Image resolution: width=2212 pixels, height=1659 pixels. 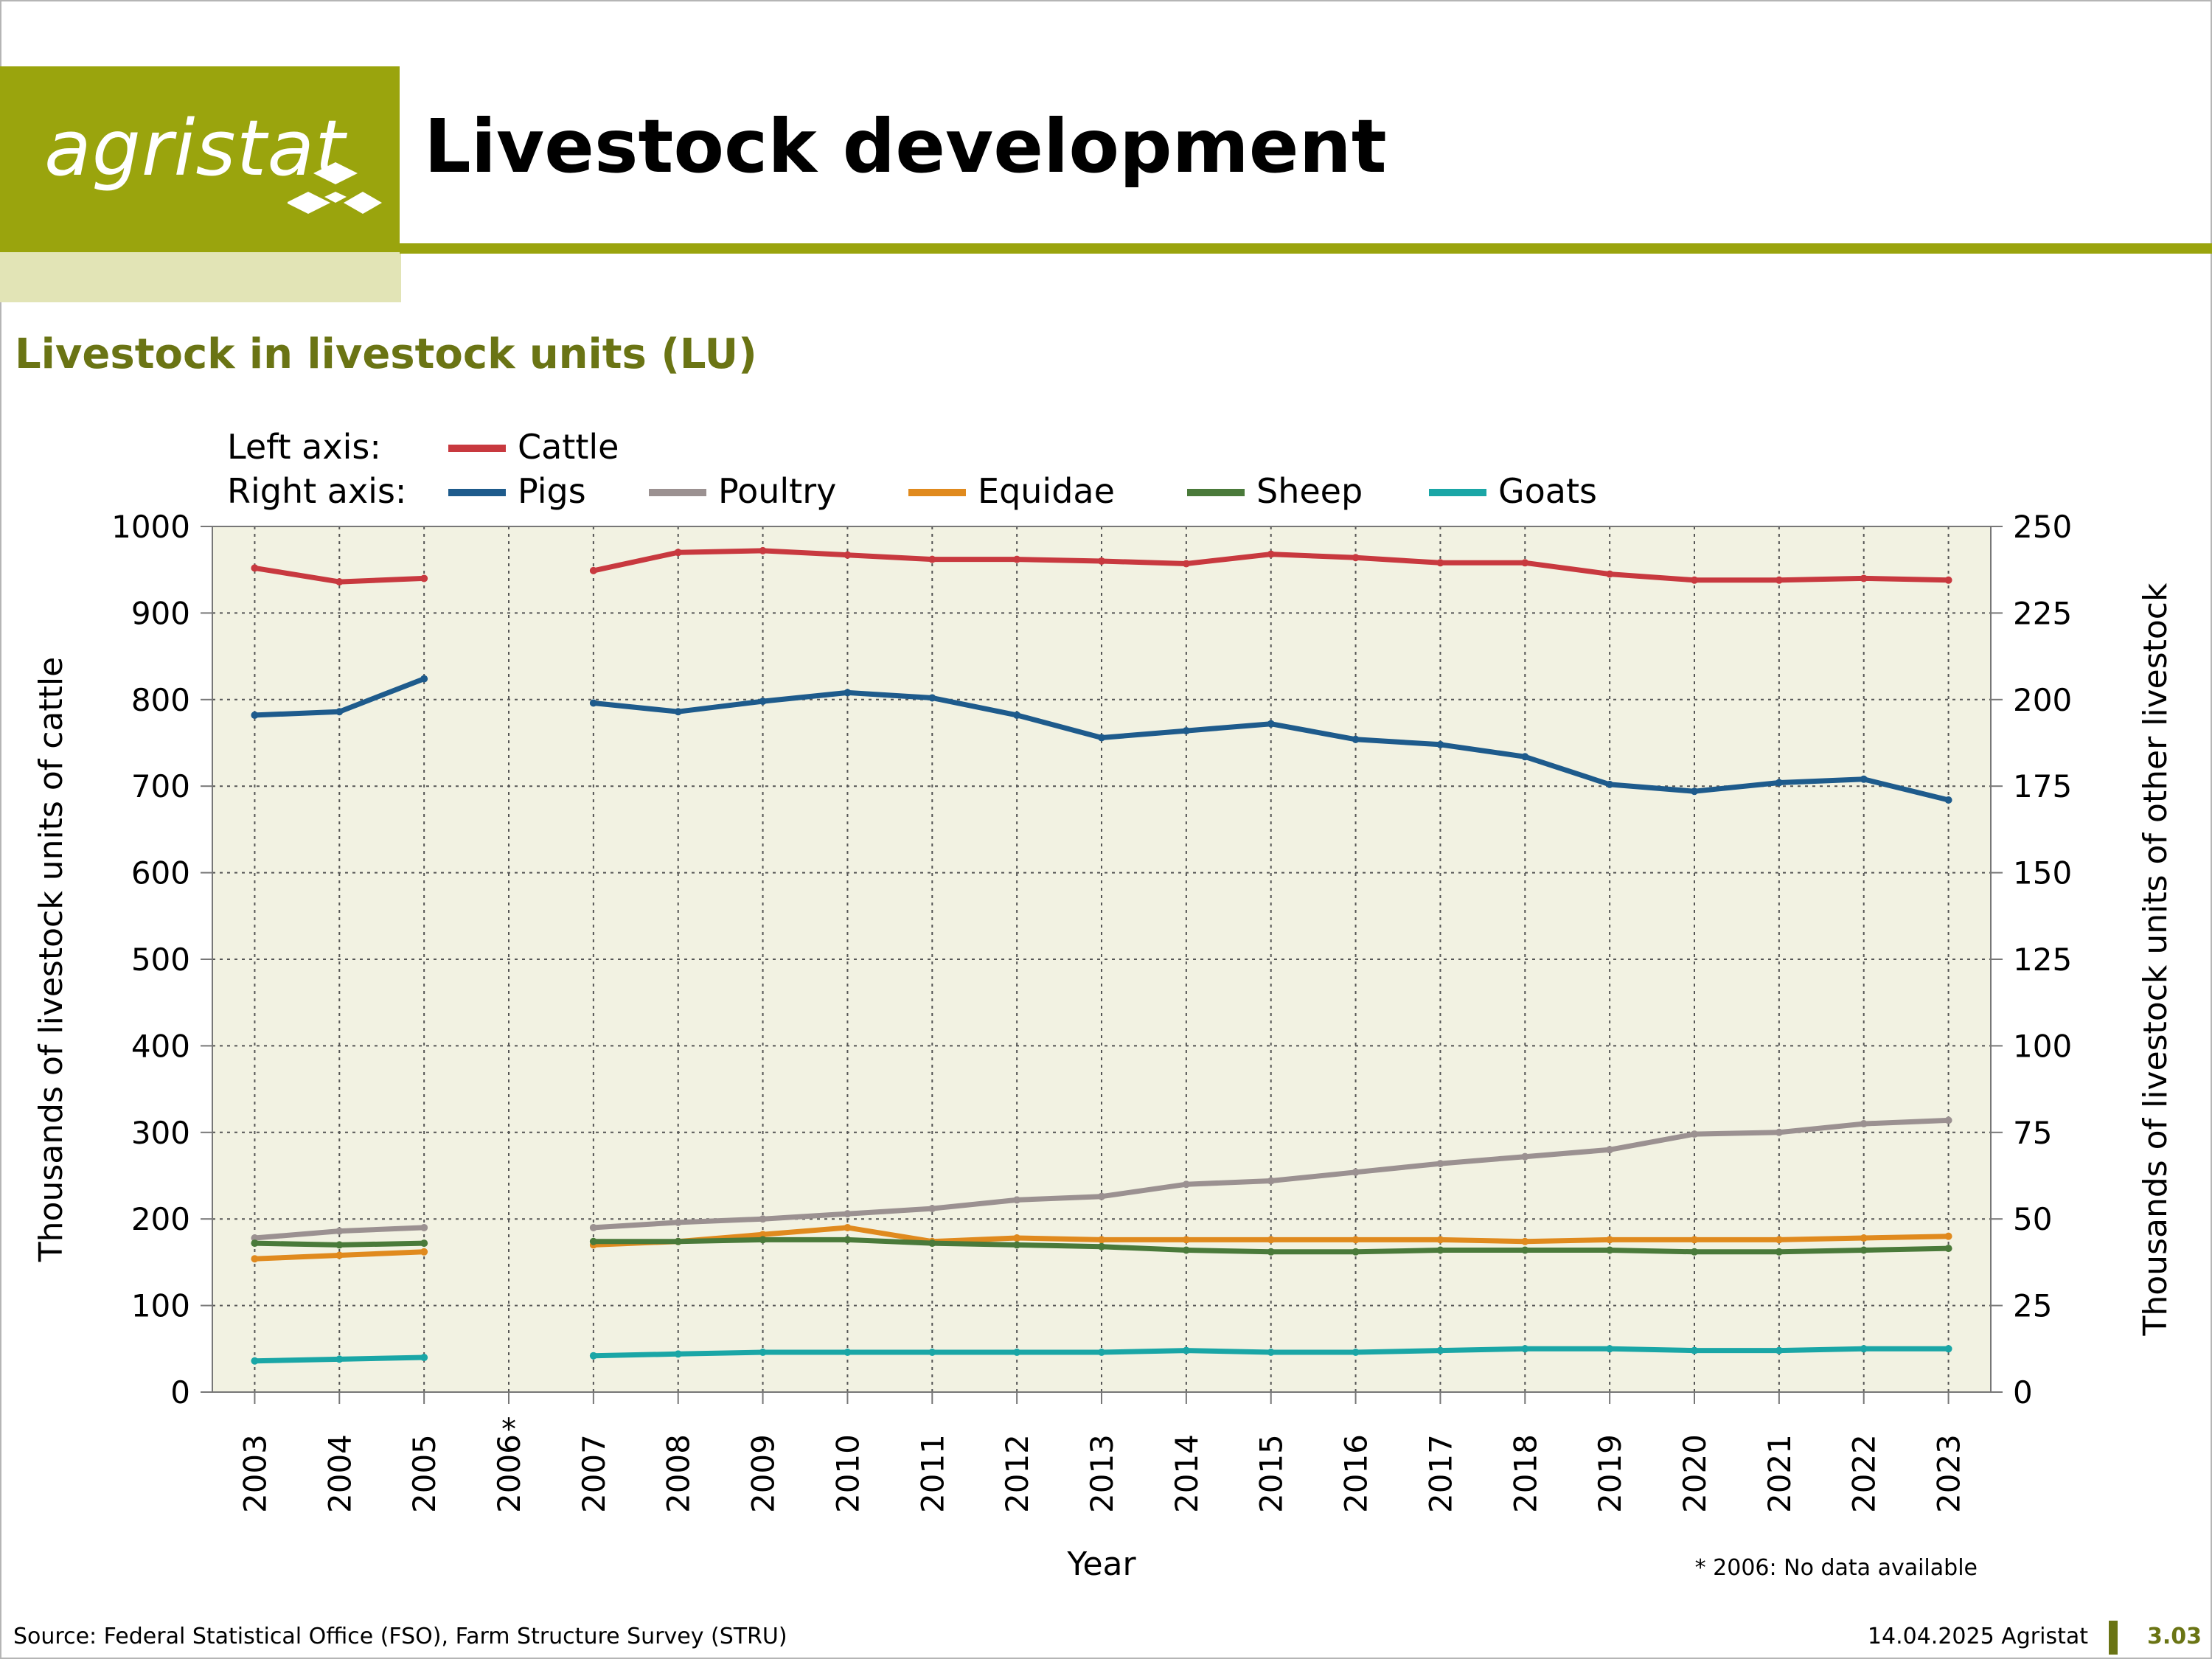 I want to click on legend-pigs-label: Pigs, so click(x=552, y=491).